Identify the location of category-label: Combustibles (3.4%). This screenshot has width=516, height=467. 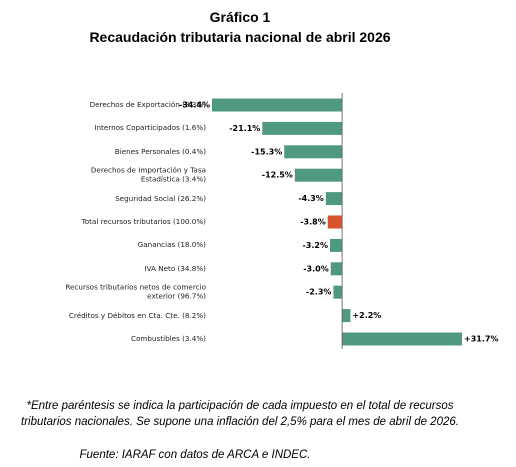
(168, 338).